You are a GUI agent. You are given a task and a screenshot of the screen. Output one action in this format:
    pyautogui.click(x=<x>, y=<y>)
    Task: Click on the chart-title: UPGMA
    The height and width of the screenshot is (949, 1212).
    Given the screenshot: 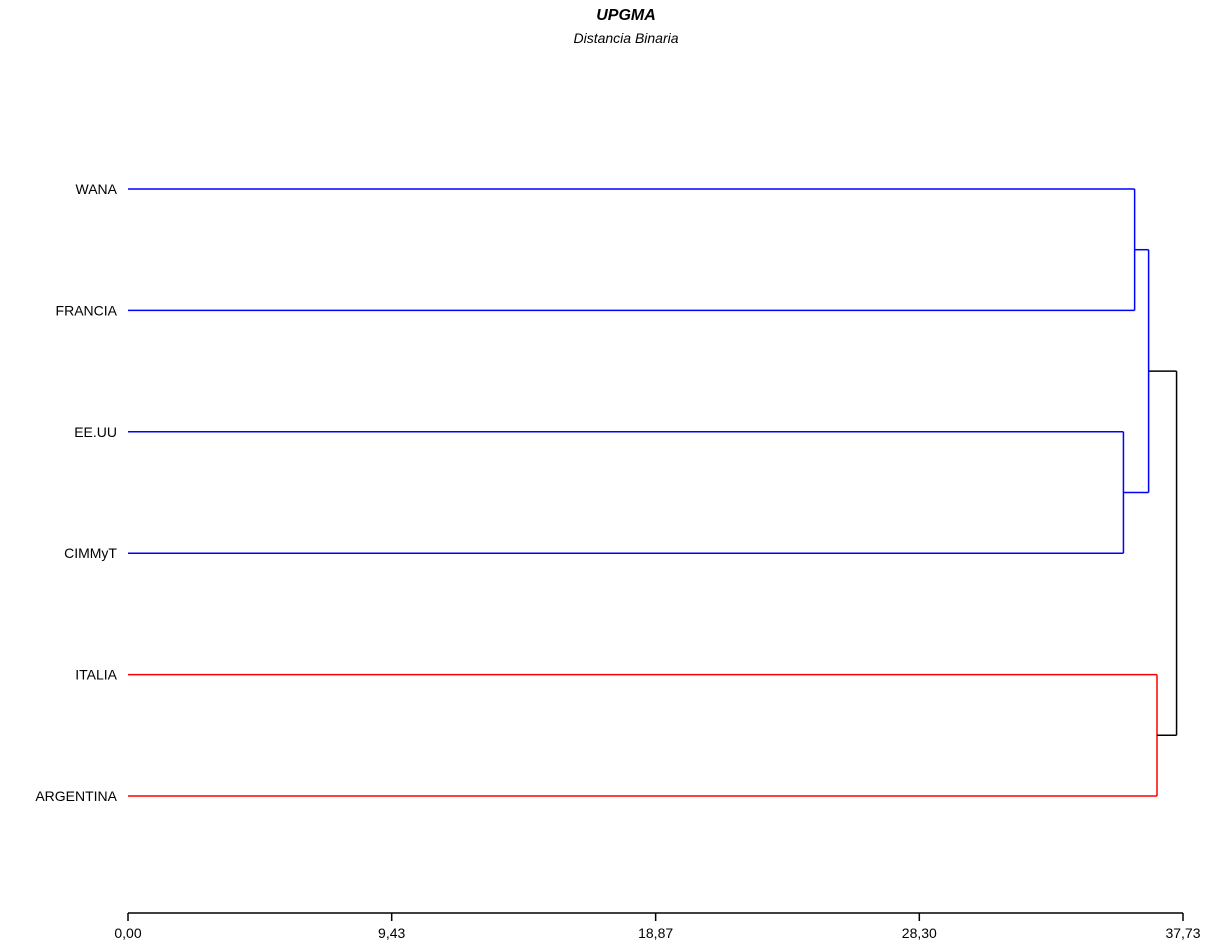 What is the action you would take?
    pyautogui.click(x=626, y=15)
    